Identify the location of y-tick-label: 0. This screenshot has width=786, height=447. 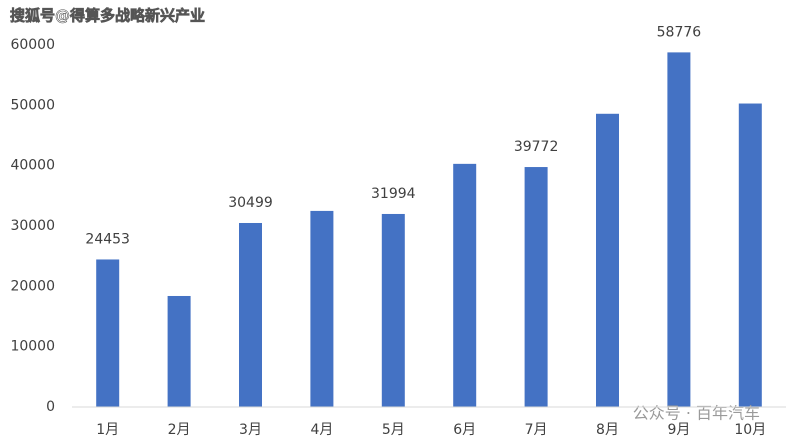
(50, 407).